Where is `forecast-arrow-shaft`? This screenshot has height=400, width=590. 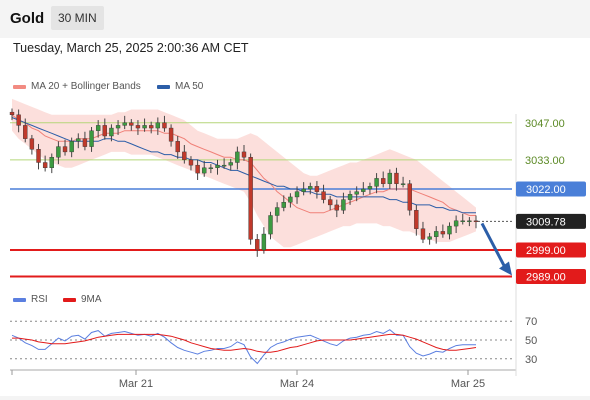
forecast-arrow-shaft is located at coordinates (493, 245).